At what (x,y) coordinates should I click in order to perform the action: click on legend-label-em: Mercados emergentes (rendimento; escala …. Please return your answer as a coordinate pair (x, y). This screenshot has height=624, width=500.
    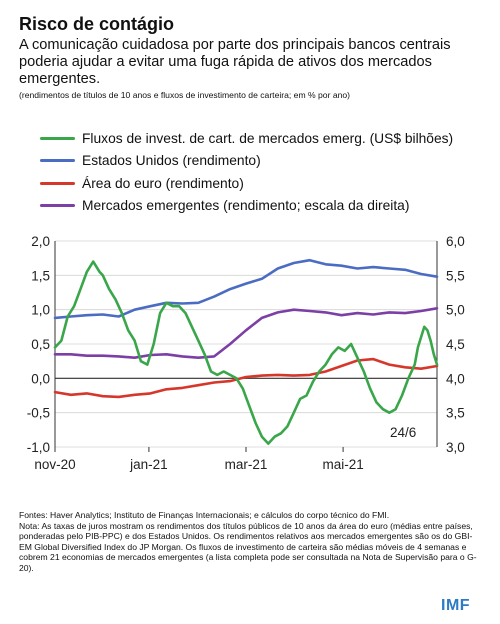
    Looking at the image, I should click on (246, 206).